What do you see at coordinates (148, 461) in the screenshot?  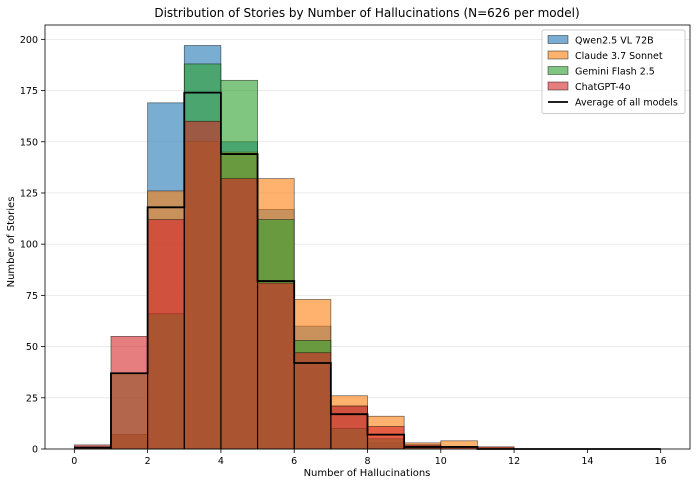 I see `x-tick-label: 2` at bounding box center [148, 461].